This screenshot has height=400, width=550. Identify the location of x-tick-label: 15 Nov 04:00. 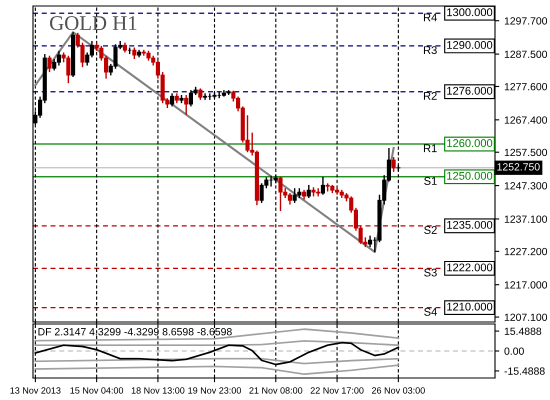
(97, 390).